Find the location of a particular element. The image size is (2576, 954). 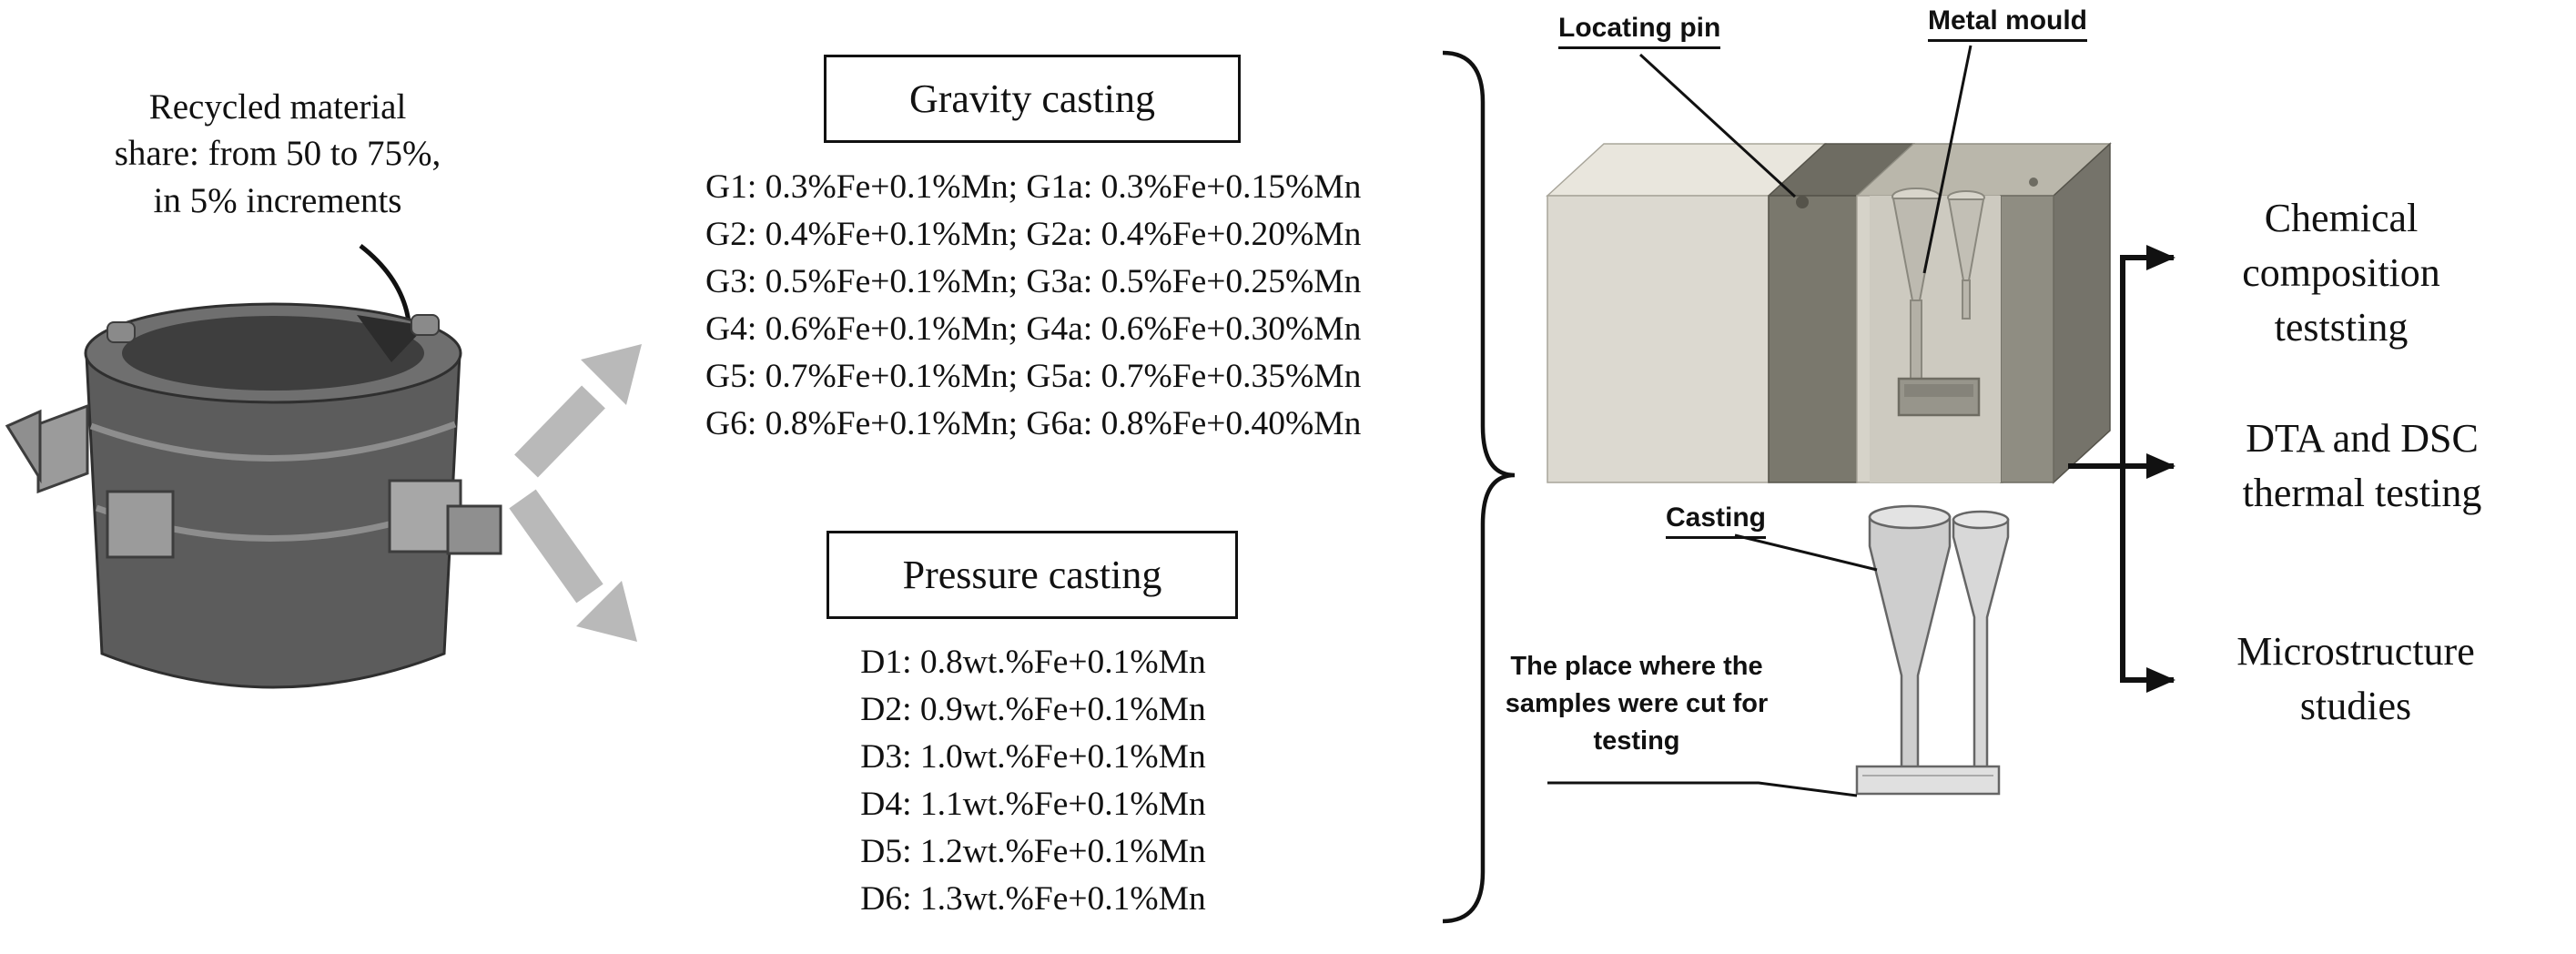

gravity-item: G3: 0.5%Fe+0.1%Mn; G3a: 0.5%Fe+0.25%Mn is located at coordinates (1033, 281).